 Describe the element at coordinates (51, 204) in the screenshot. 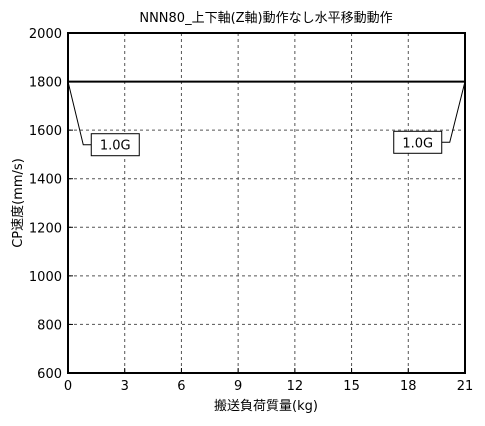

I see `y-axis-ticks: 600 800 1000 1200 1400 1600 1800 2000` at that location.